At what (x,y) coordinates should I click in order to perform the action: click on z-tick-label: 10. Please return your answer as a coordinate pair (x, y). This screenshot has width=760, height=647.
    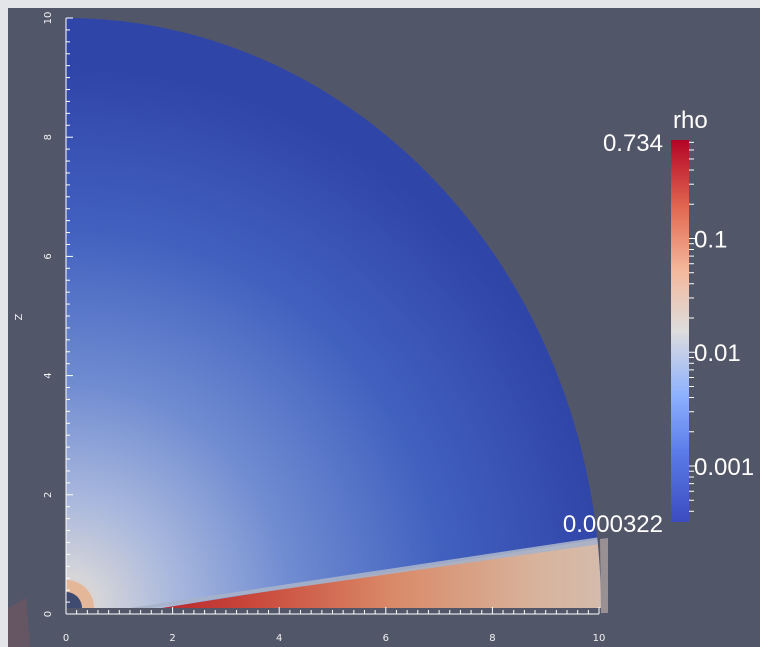
    Looking at the image, I should click on (48, 18).